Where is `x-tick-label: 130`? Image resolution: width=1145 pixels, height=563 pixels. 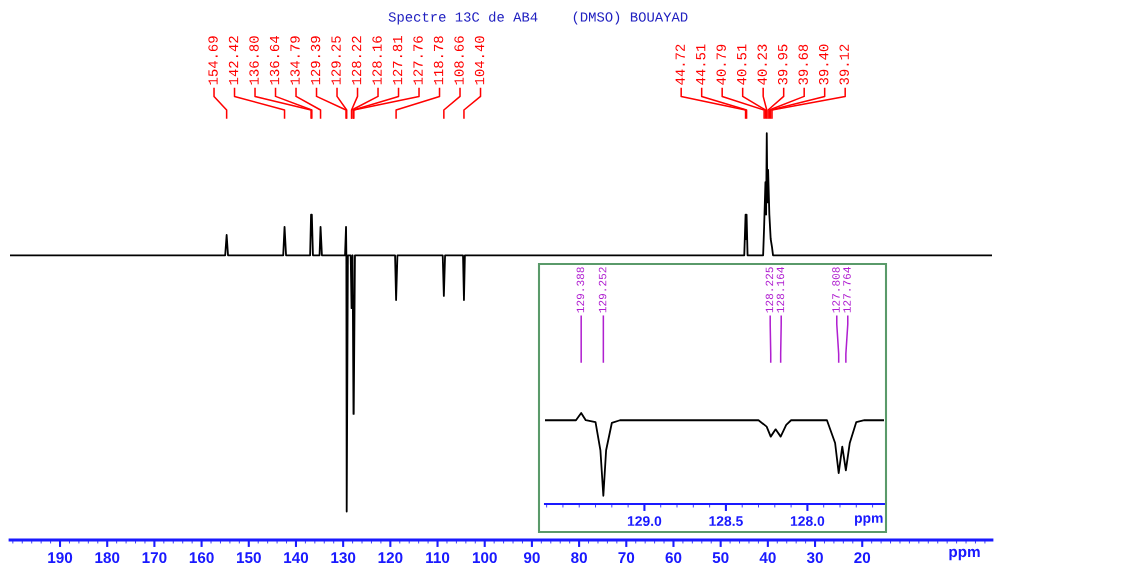
x-tick-label: 130 is located at coordinates (343, 557).